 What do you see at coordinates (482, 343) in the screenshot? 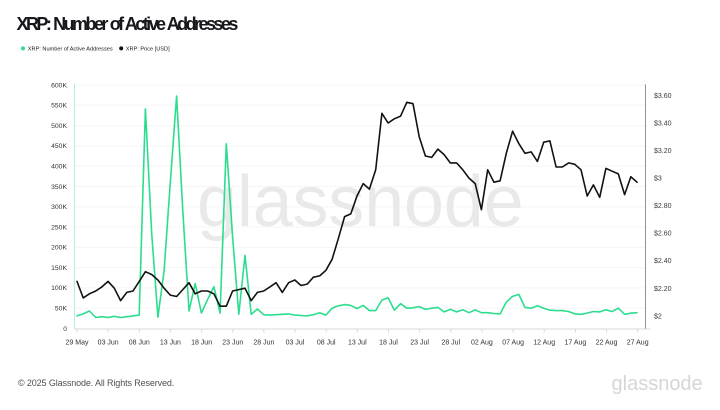
I see `svg-text: 02 Aug` at bounding box center [482, 343].